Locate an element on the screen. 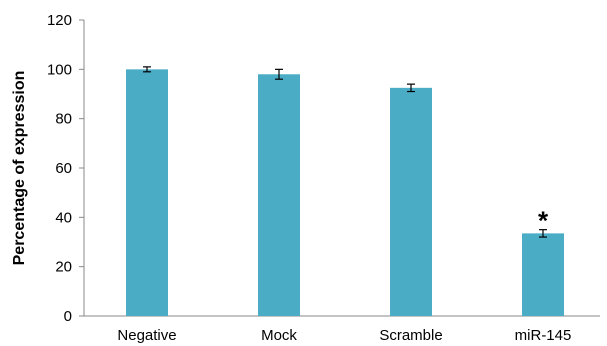 The width and height of the screenshot is (607, 346). y-ticks: 0 20 40 60 80 100 120 is located at coordinates (65, 168).